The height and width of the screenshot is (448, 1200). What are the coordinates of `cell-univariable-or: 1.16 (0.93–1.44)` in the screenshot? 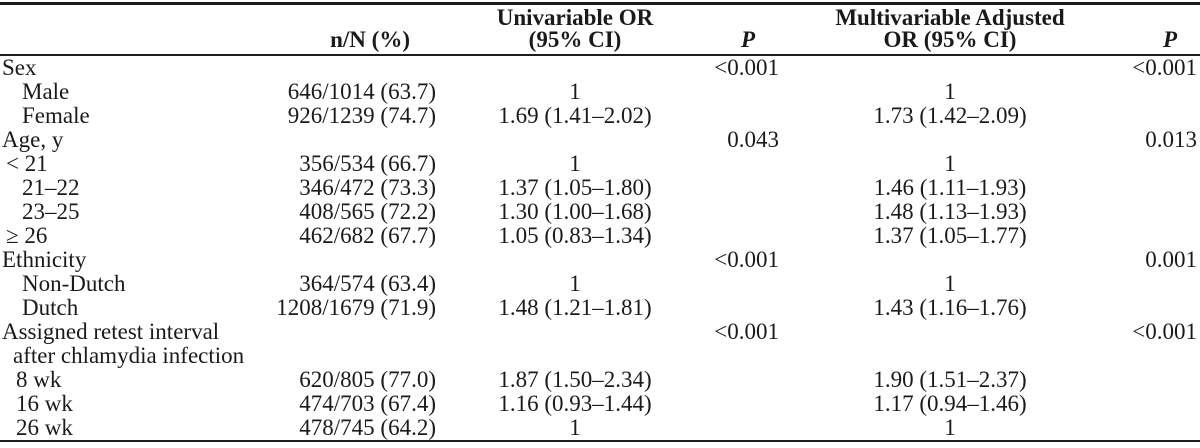 It's located at (575, 403).